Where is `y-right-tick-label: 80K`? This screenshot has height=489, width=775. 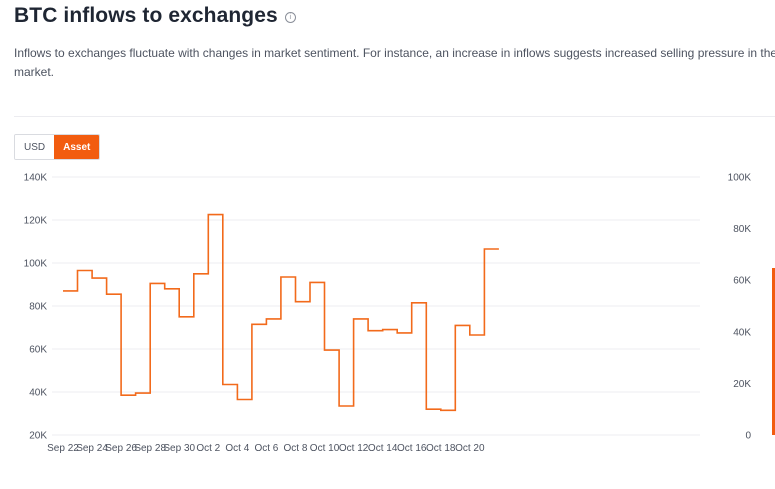
y-right-tick-label: 80K is located at coordinates (742, 229).